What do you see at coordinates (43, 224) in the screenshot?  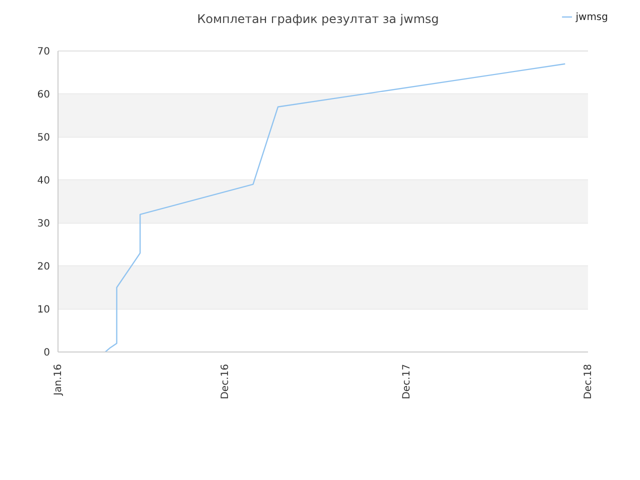 I see `y-tick-label: 30` at bounding box center [43, 224].